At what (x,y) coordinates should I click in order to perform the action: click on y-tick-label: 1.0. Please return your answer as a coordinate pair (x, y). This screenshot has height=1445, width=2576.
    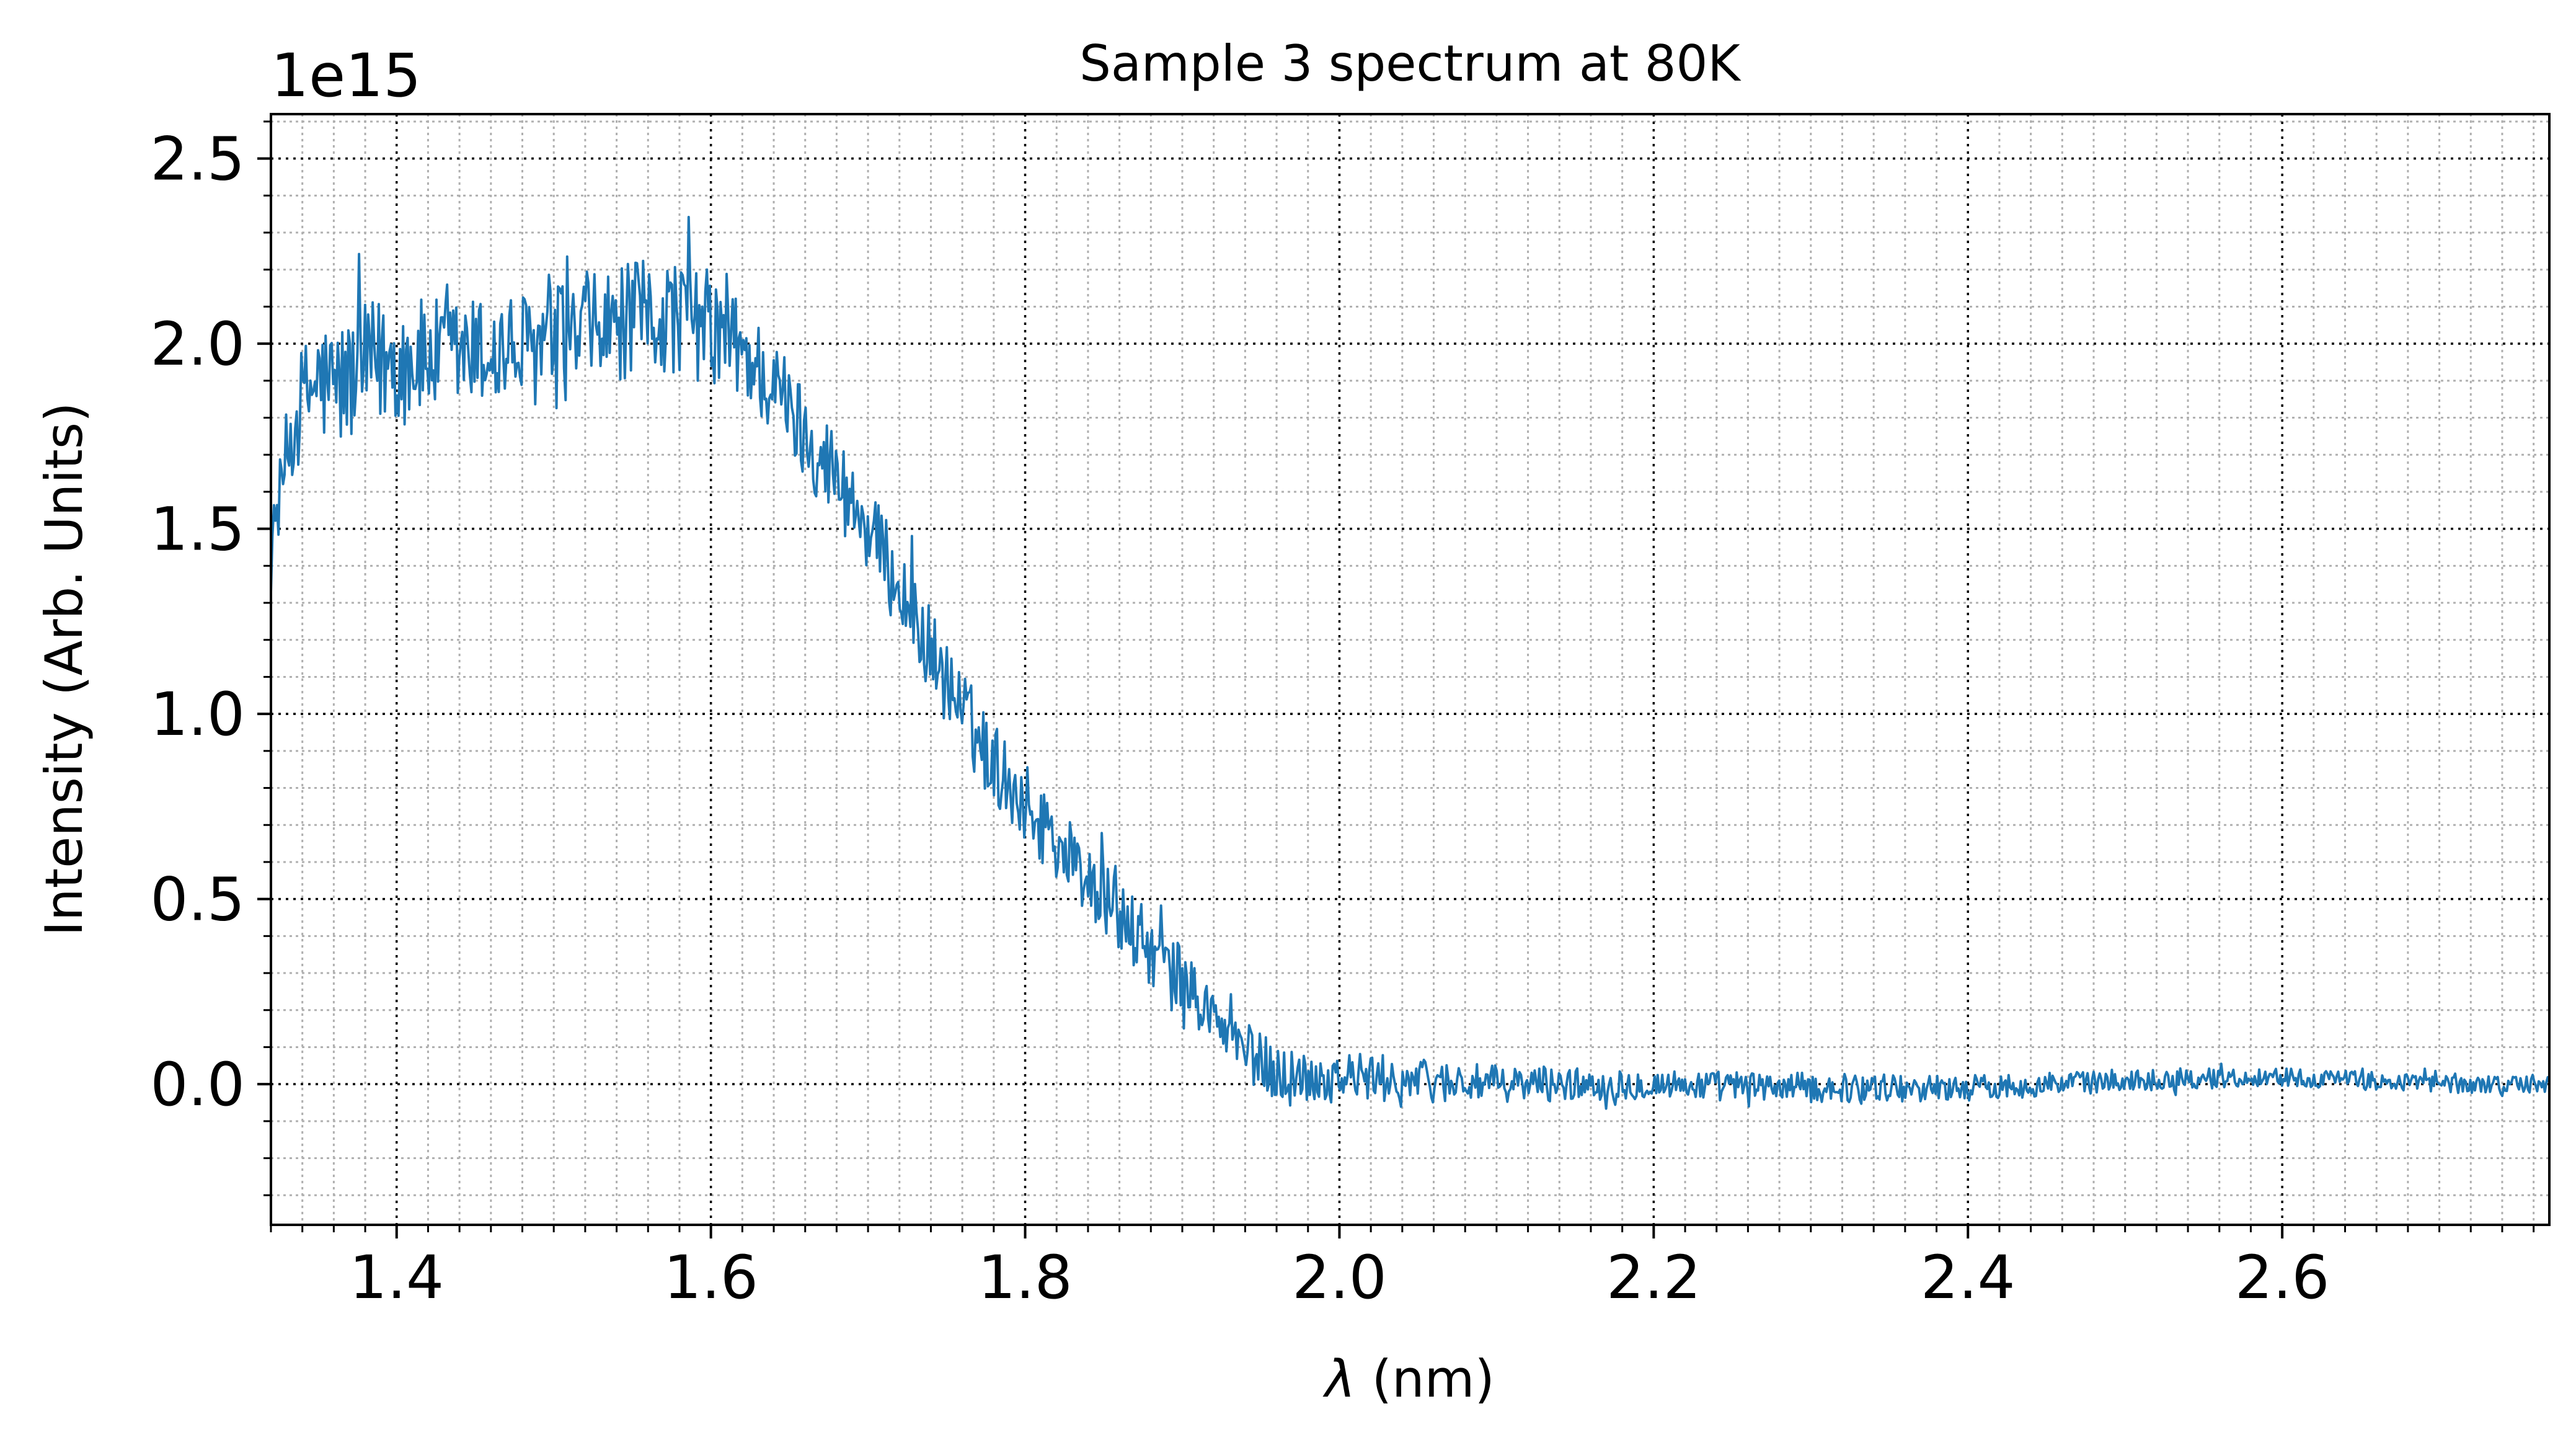
    Looking at the image, I should click on (198, 714).